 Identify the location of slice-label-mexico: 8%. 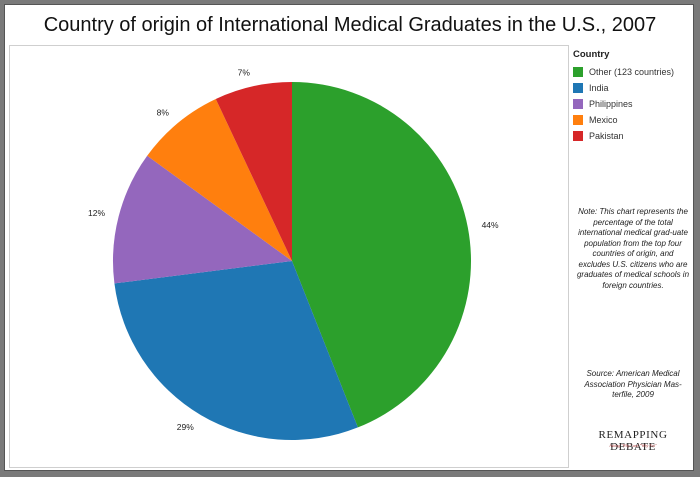
(163, 112).